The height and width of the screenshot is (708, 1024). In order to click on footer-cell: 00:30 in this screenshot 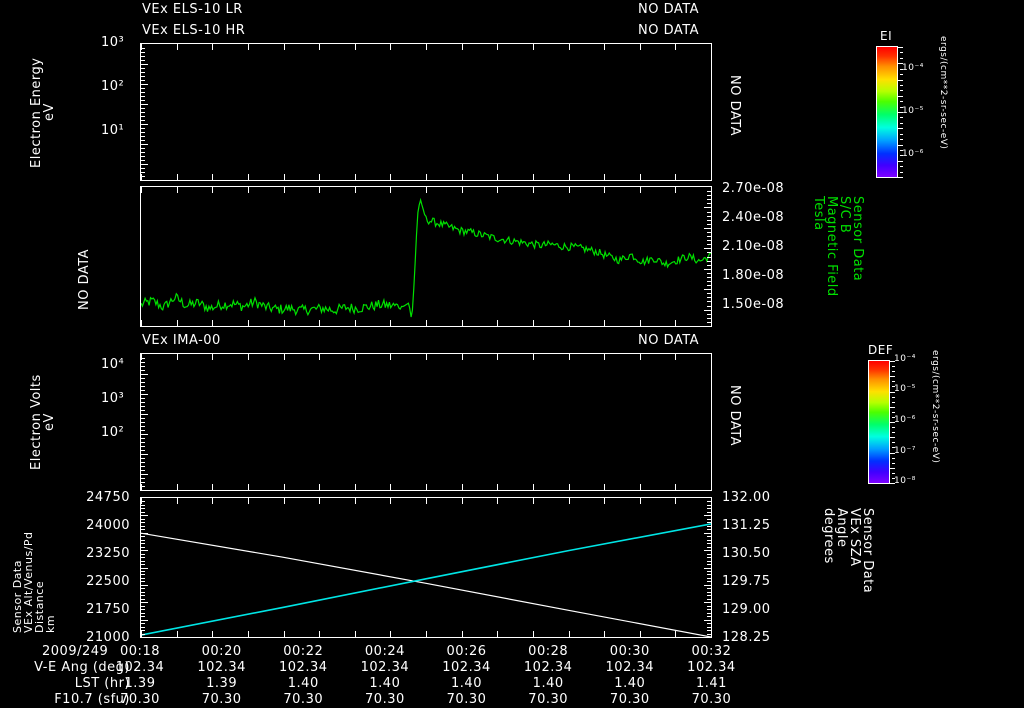, I will do `click(629, 651)`.